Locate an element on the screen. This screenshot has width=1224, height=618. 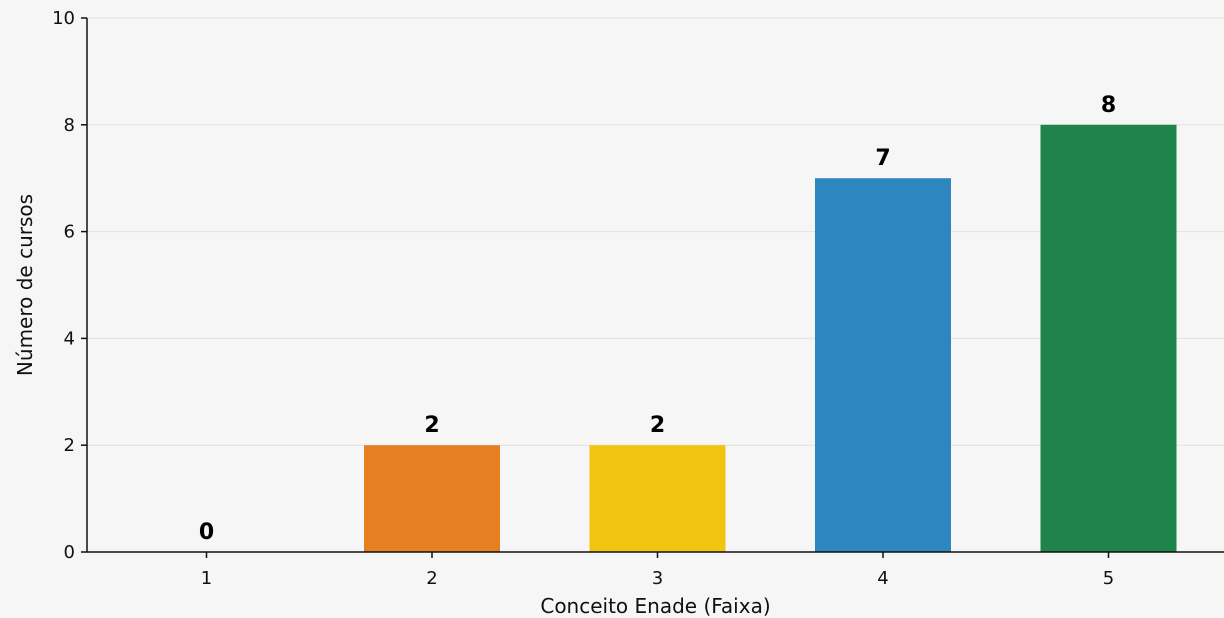
x-tick-label: 1 is located at coordinates (206, 578).